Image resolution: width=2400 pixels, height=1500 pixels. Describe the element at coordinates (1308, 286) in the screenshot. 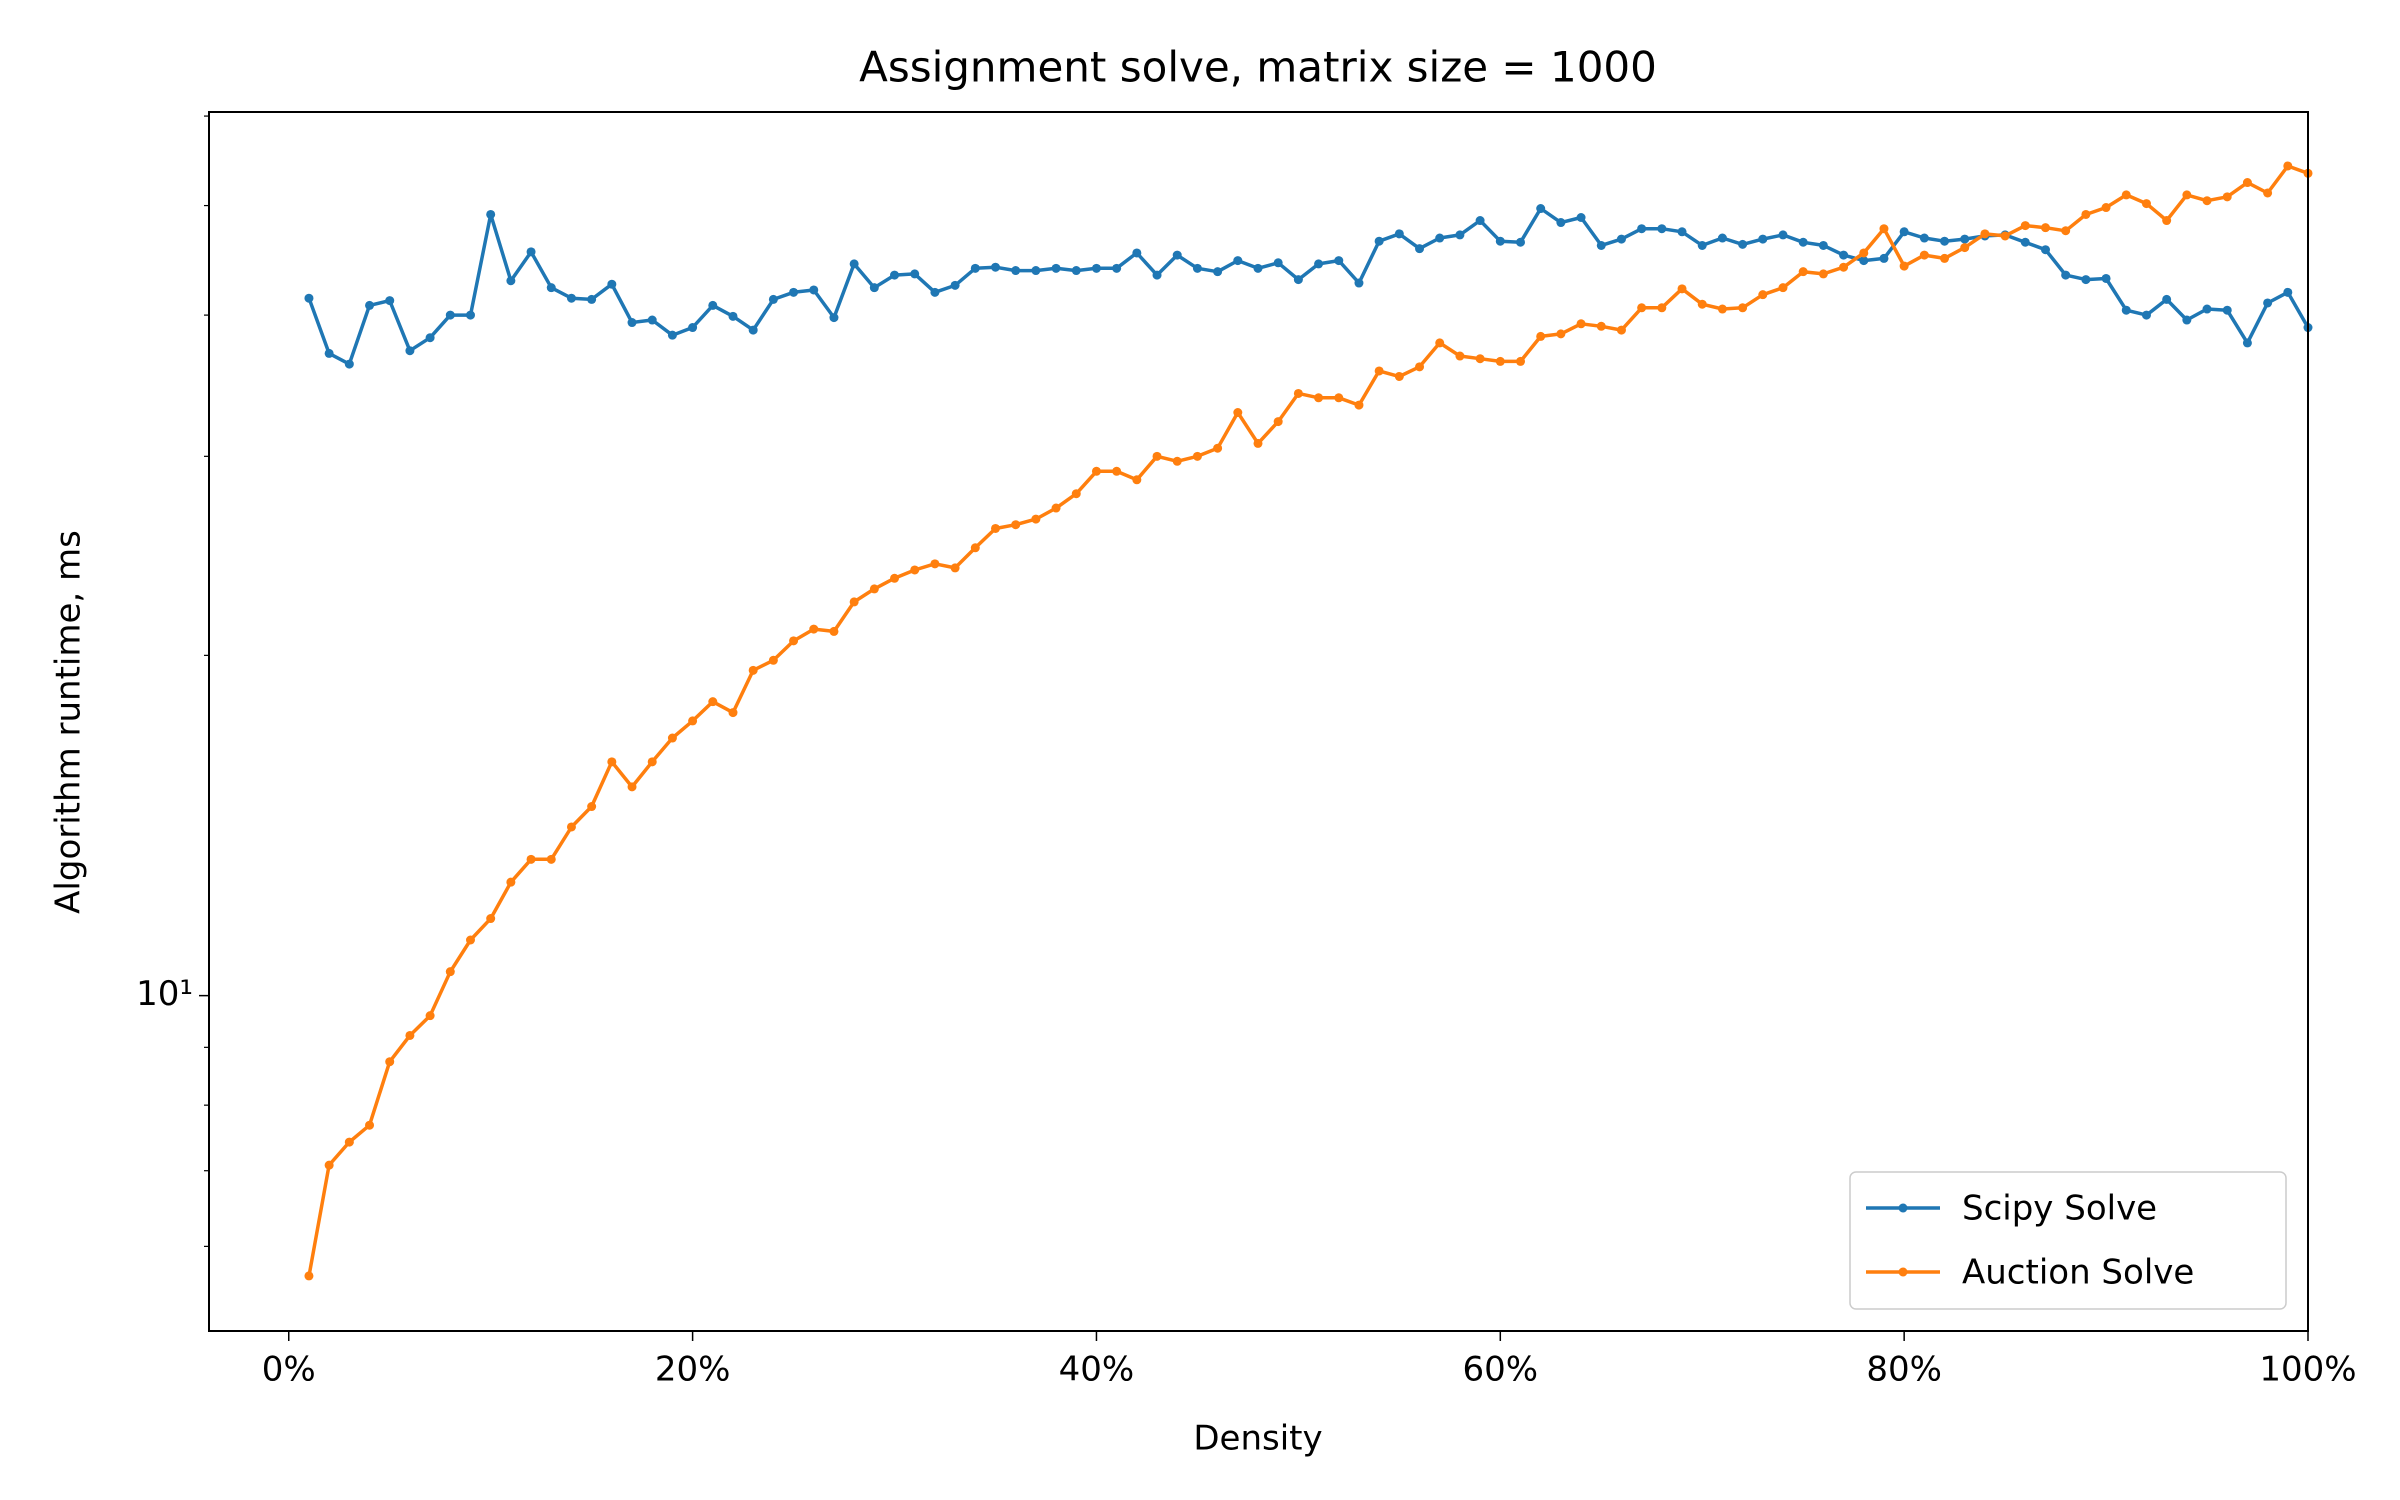

I see `series-line` at that location.